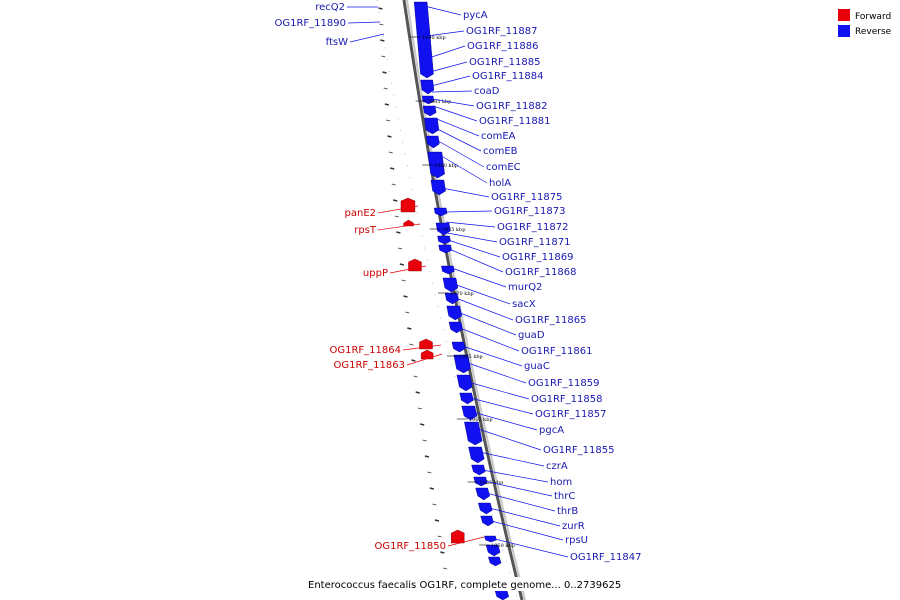 Image resolution: width=900 pixels, height=600 pixels. Describe the element at coordinates (573, 526) in the screenshot. I see `gene-label-zurr: zurR` at that location.